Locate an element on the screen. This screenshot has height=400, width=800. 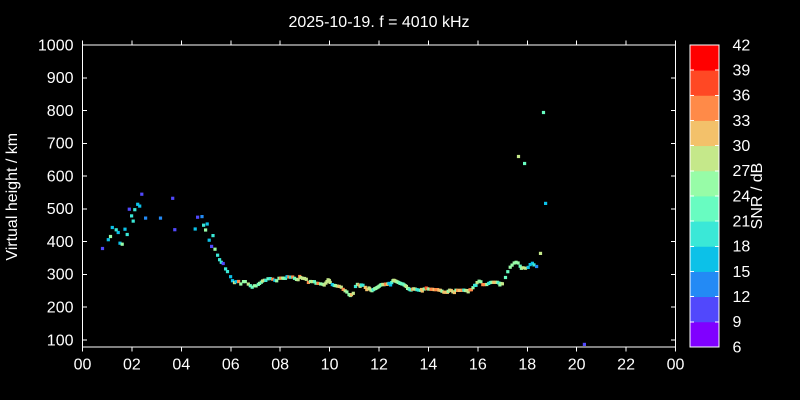
svg-text: 800 is located at coordinates (60, 111).